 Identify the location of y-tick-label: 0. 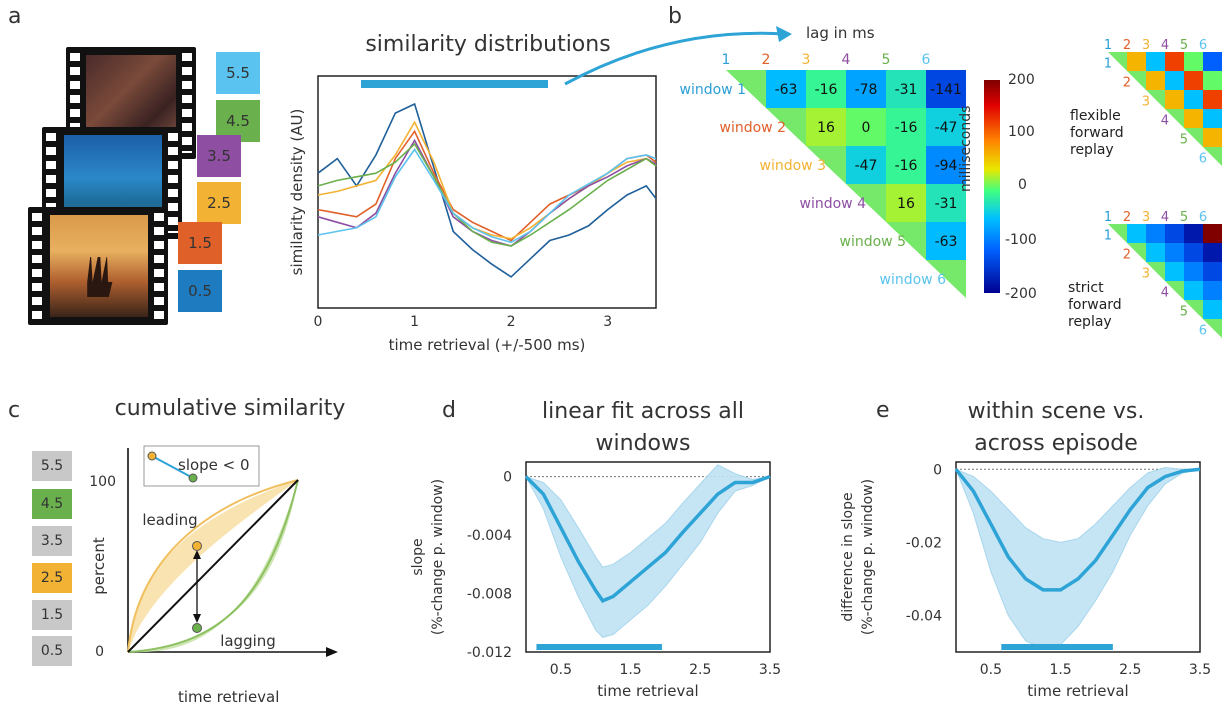
(937, 470).